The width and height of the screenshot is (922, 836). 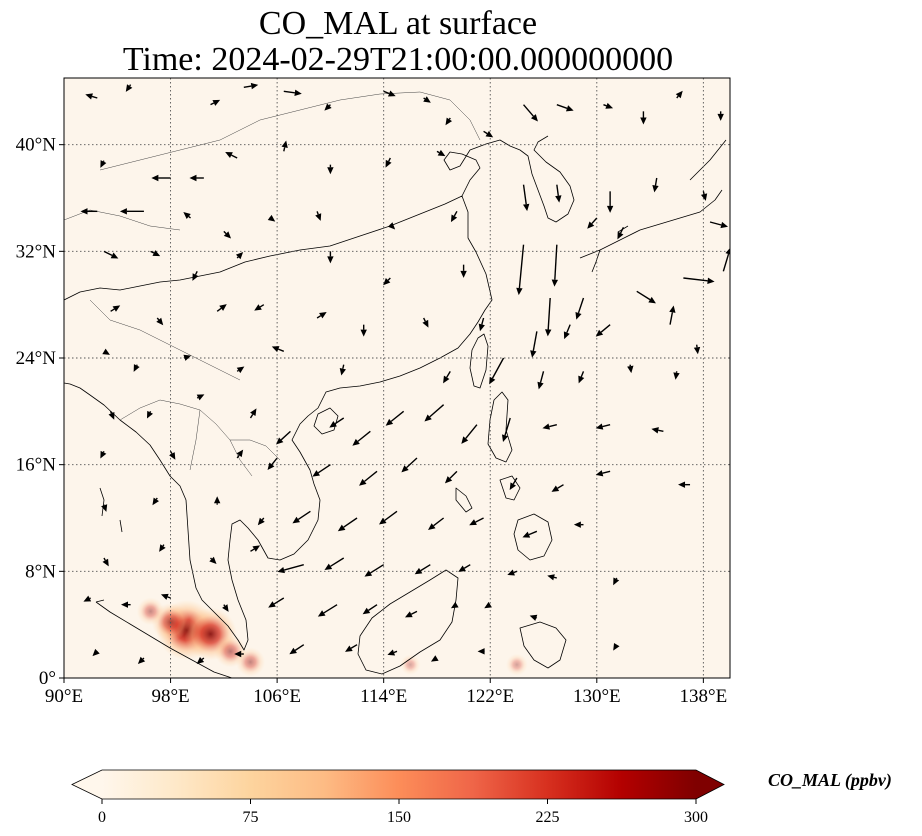 I want to click on map-title-line-1: CO_MAL at surface, so click(x=398, y=23).